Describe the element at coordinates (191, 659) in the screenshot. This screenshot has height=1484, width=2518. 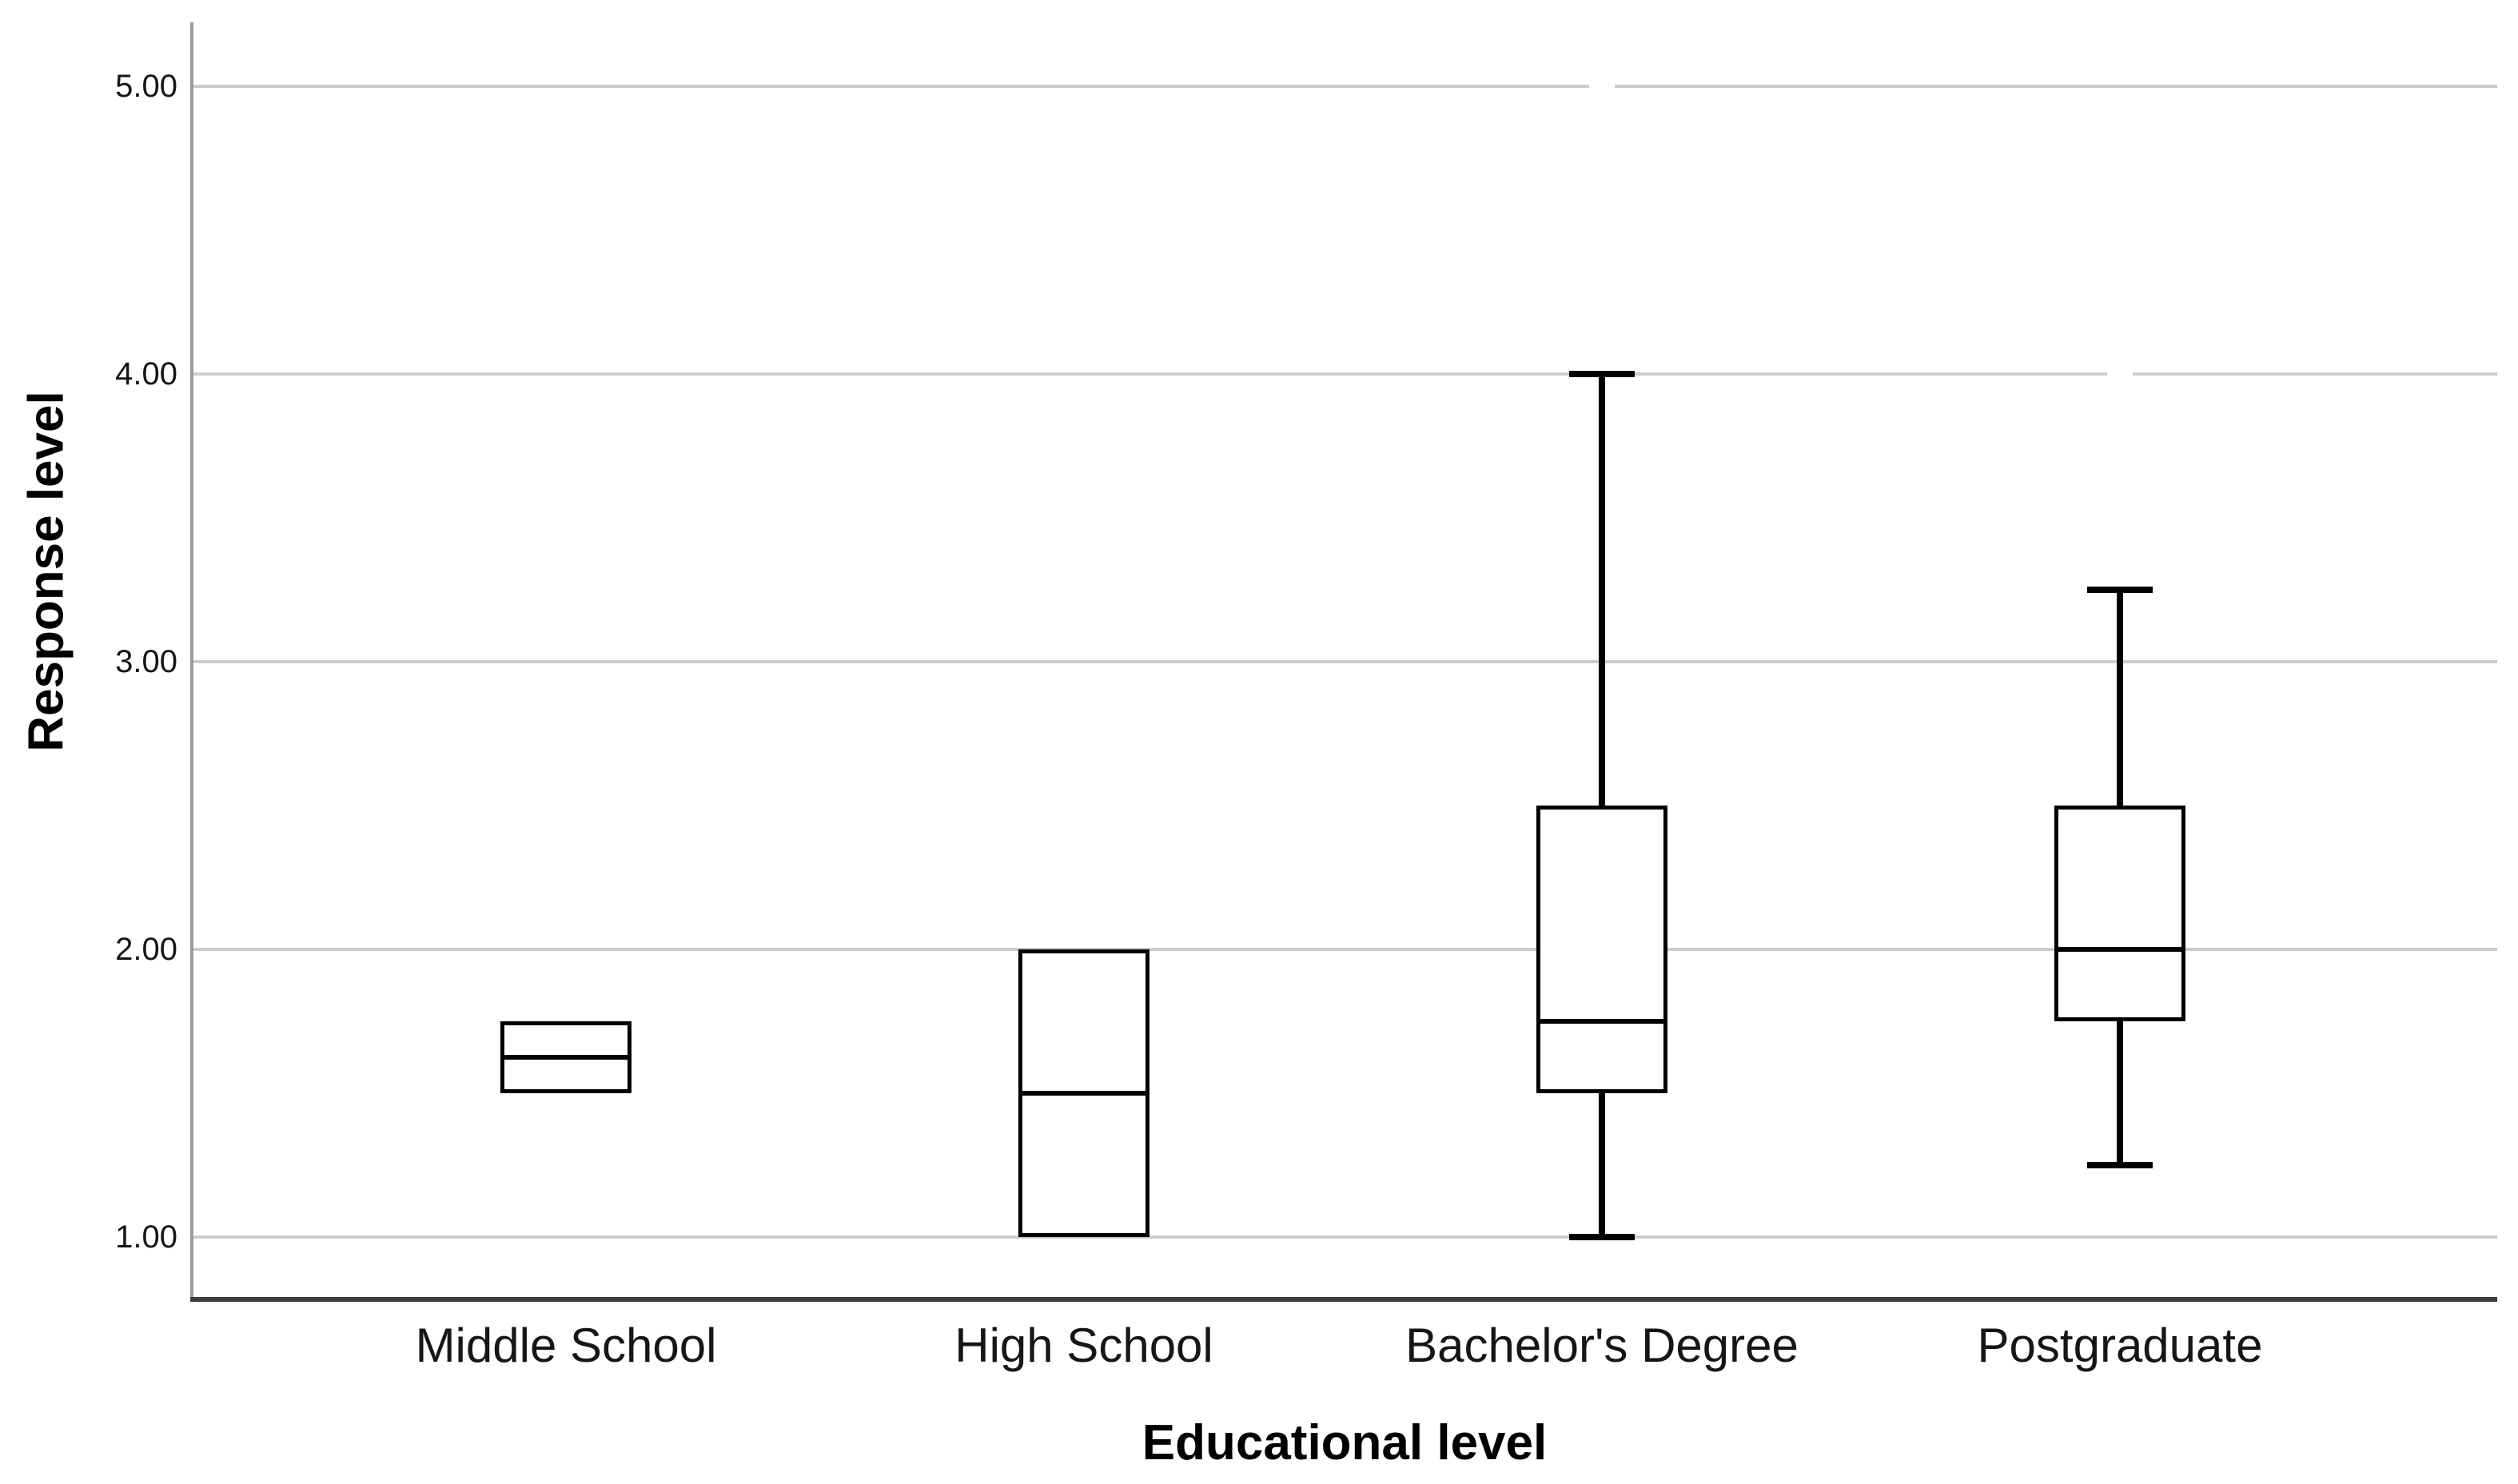
I see `y-axis-line` at that location.